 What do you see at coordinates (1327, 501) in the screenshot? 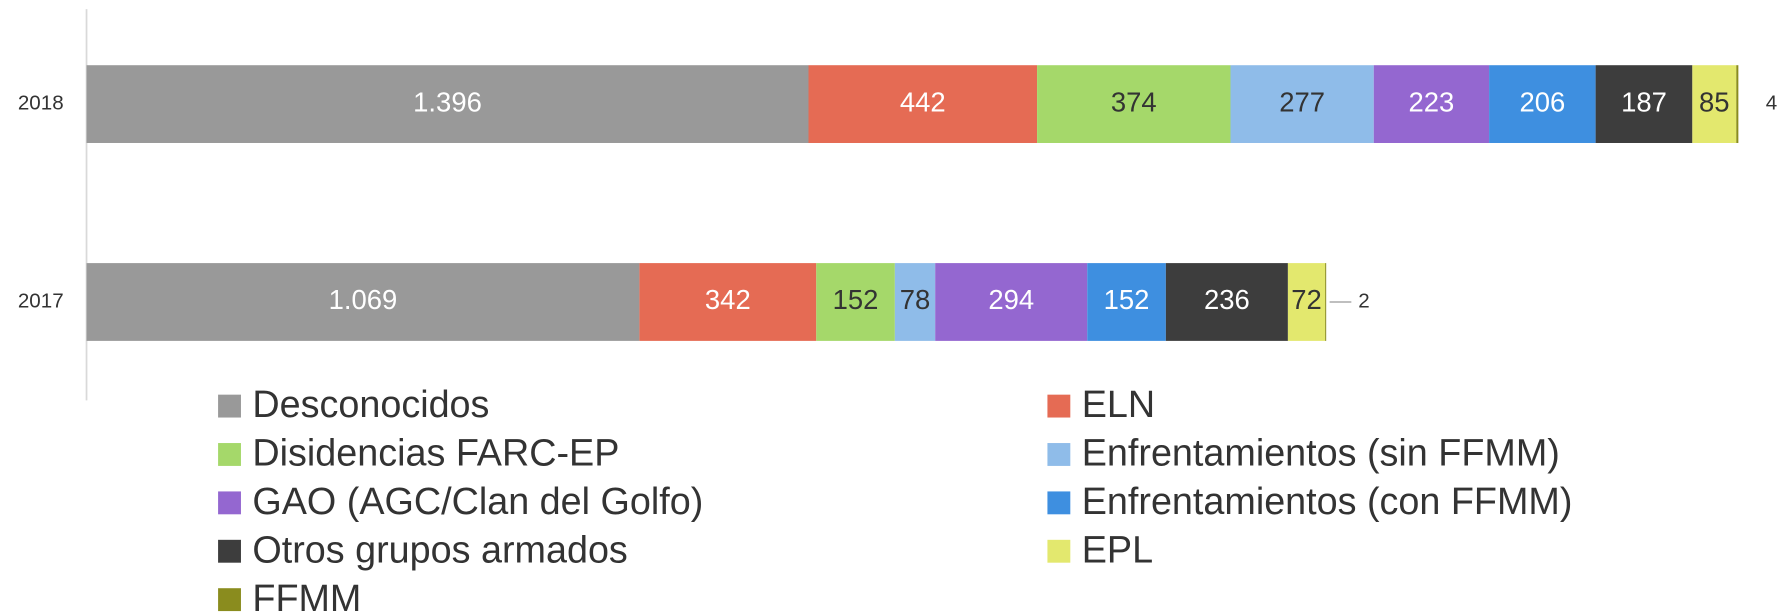
I see `legend-label: Enfrentamientos (con FFMM)` at bounding box center [1327, 501].